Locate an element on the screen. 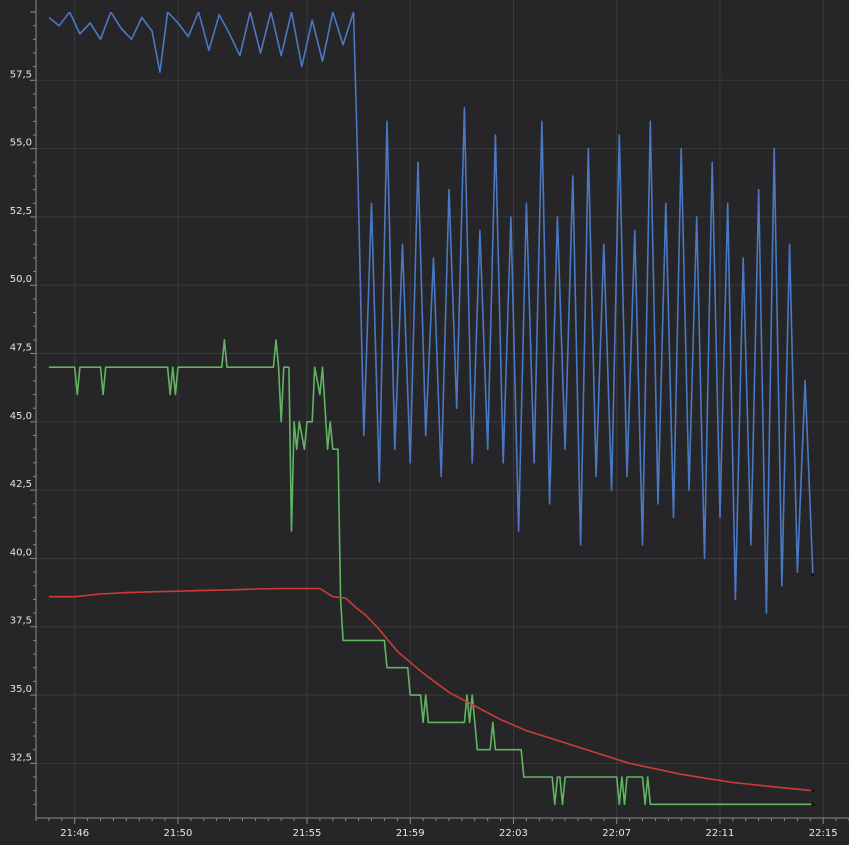  x-tick-label: 21:50 is located at coordinates (178, 833).